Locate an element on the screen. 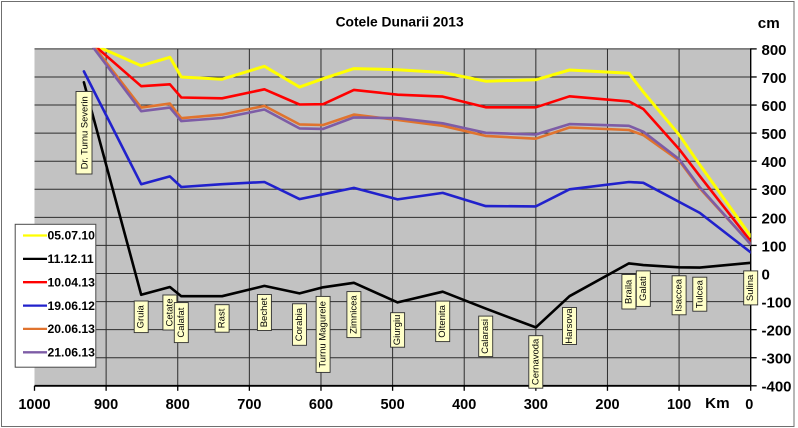  svg-text: Dr. Turnu Severin is located at coordinates (84, 132).